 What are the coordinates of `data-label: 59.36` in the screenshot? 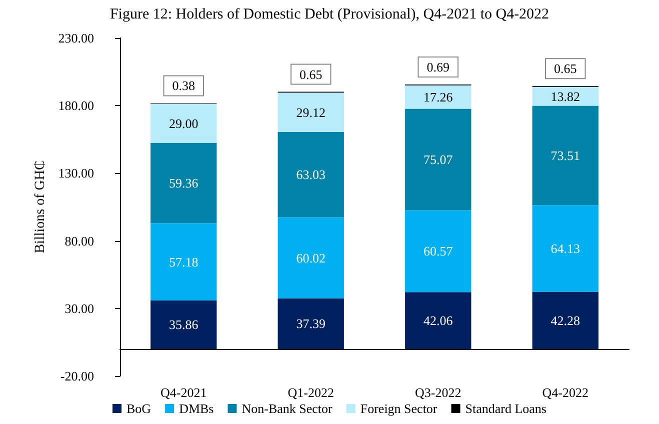 It's located at (184, 183).